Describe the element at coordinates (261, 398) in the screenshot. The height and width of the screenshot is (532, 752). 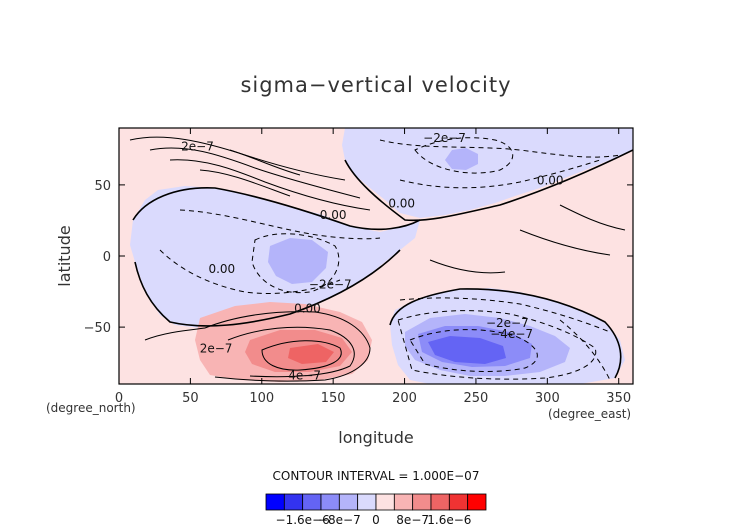
I see `x-tick-label: 100` at that location.